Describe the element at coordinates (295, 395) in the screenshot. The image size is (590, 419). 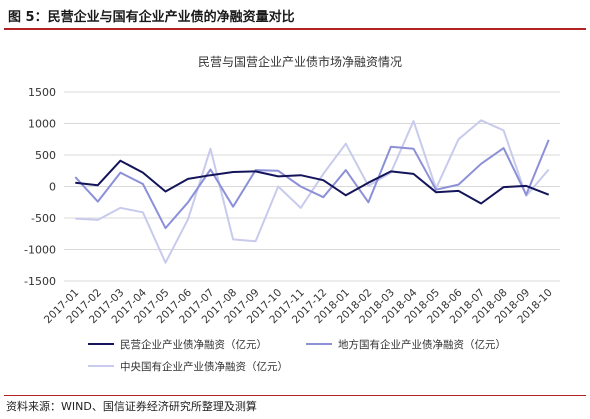
I see `footer-rule` at that location.